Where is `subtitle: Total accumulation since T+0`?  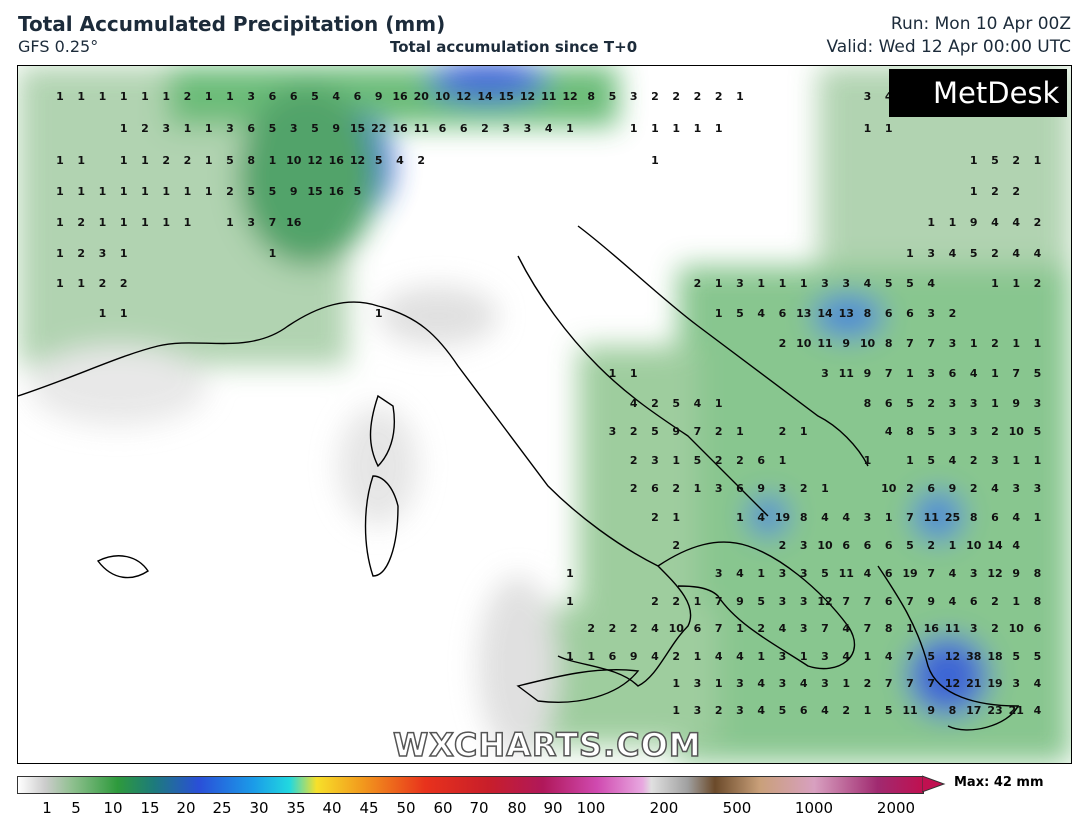
subtitle: Total accumulation since T+0 is located at coordinates (514, 47).